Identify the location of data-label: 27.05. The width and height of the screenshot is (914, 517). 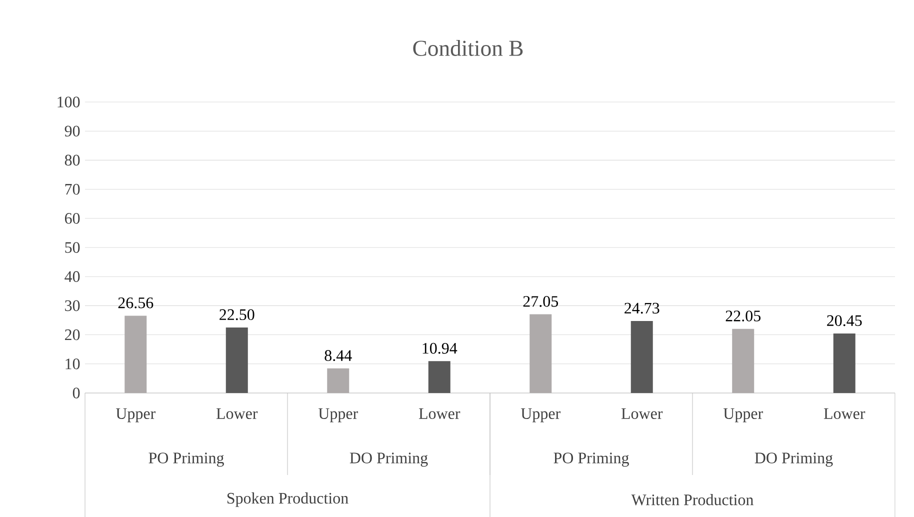
(540, 301).